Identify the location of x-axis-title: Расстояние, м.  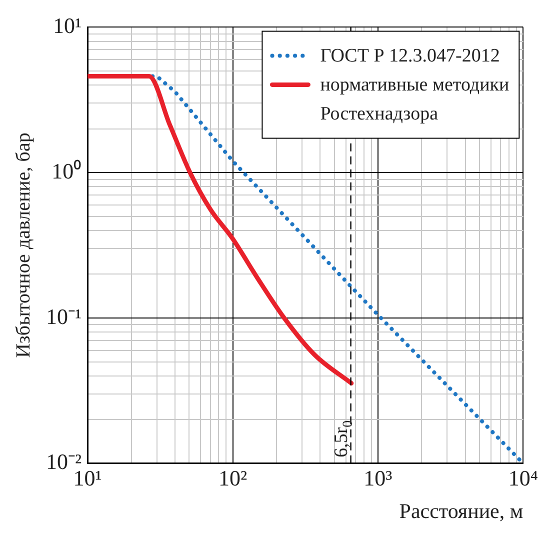
(461, 510).